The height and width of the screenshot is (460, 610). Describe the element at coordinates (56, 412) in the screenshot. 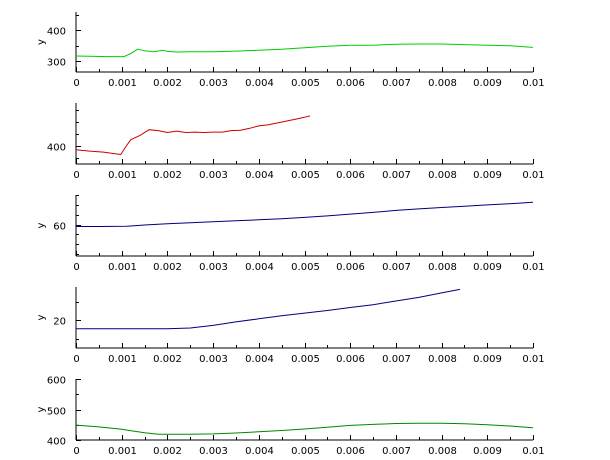

I see `y-tick-label: 500` at that location.